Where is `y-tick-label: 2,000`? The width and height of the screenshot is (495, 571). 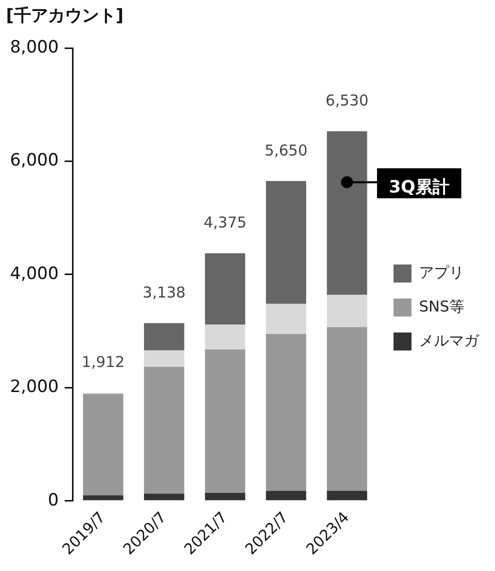 y-tick-label: 2,000 is located at coordinates (34, 387).